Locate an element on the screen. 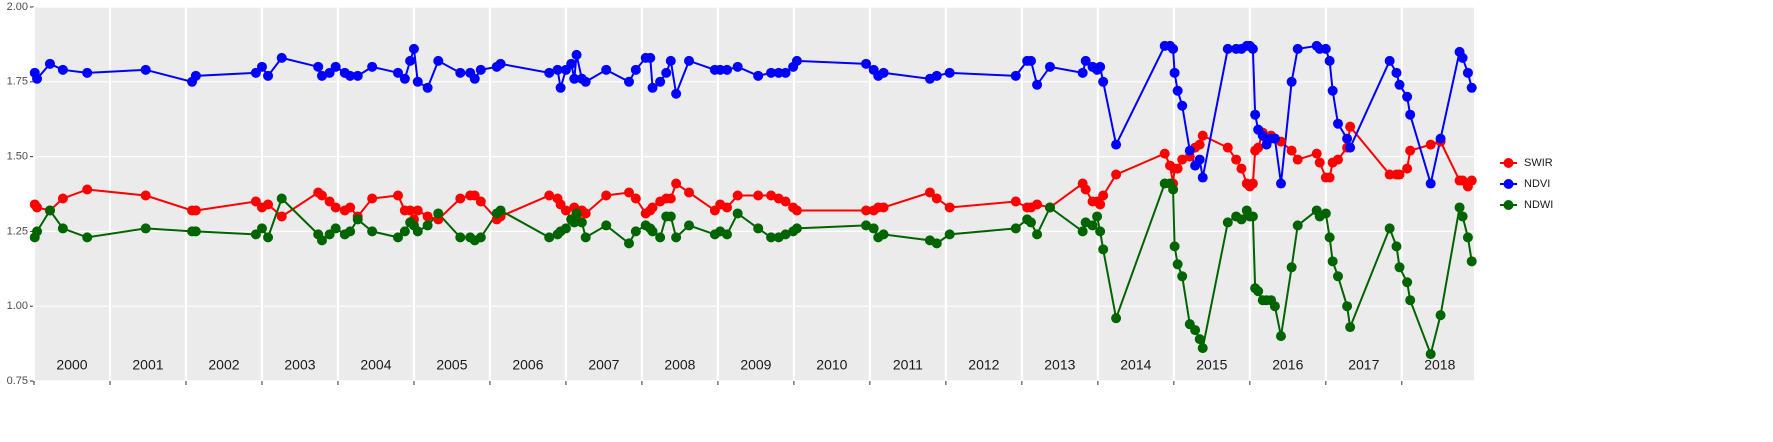 This screenshot has width=1773, height=442. y-tick-label: 2.00 is located at coordinates (17, 7).